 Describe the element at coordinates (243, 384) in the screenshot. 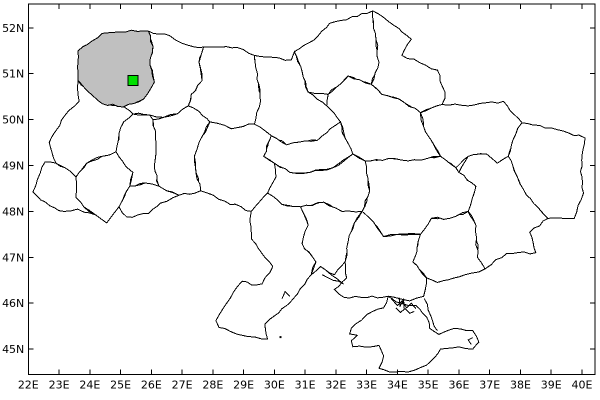

I see `x-tick-label: 29E` at that location.